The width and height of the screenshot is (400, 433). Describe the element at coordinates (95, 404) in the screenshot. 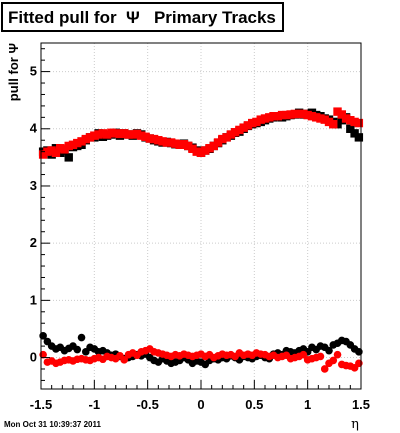

I see `x-tick-label: -1` at that location.